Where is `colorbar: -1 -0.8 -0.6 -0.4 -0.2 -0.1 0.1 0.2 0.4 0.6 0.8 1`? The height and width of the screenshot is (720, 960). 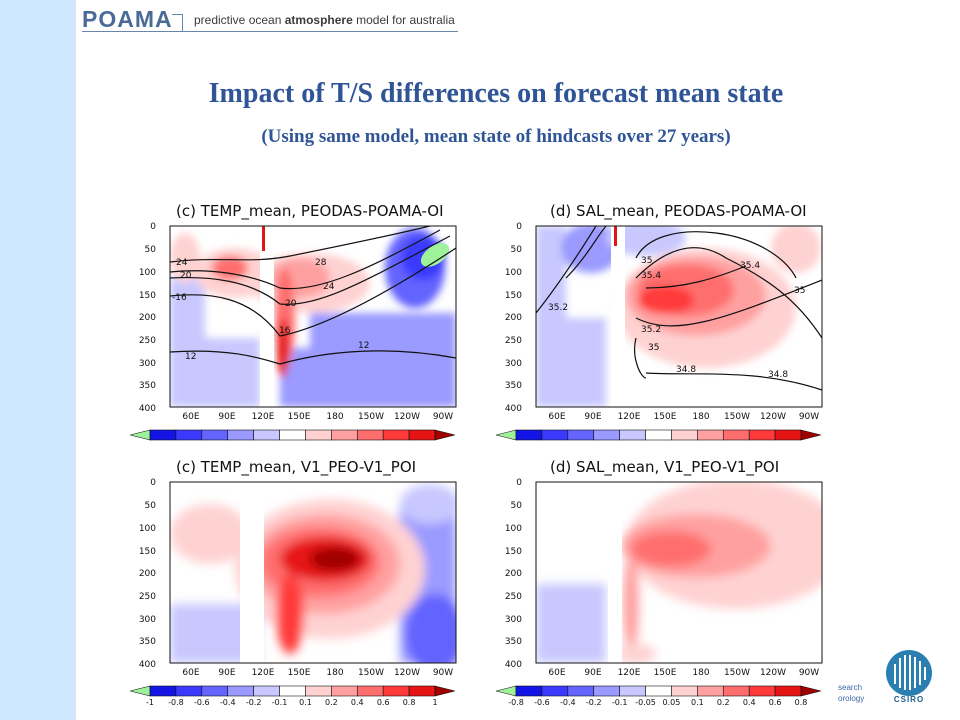
colorbar: -1 -0.8 -0.6 -0.4 -0.2 -0.1 0.1 0.2 0.4 0.6 0.8 1 is located at coordinates (293, 696).